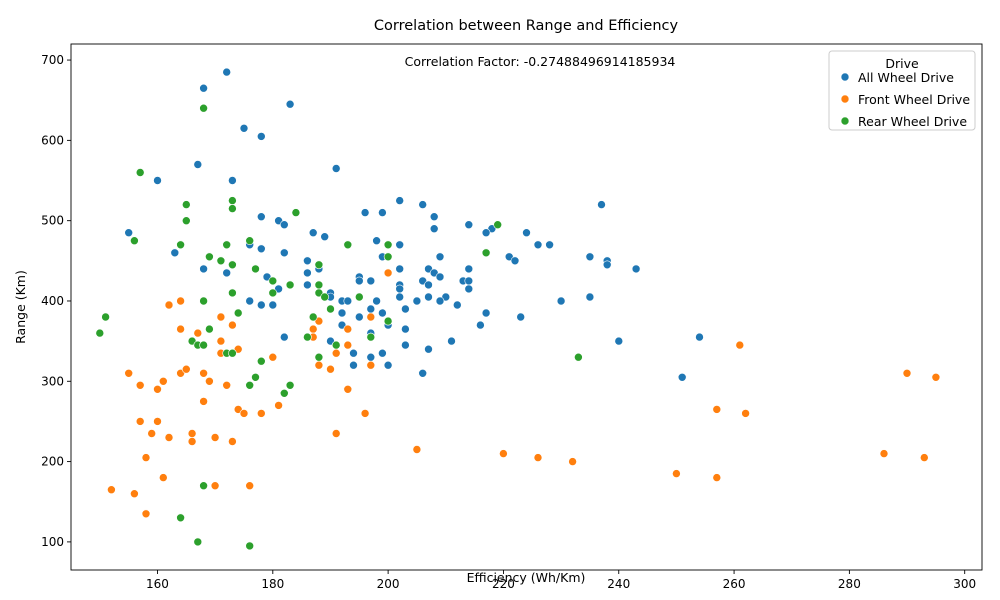 The height and width of the screenshot is (600, 1000). I want to click on chart-title: Correlation between Range and Efficiency, so click(526, 26).